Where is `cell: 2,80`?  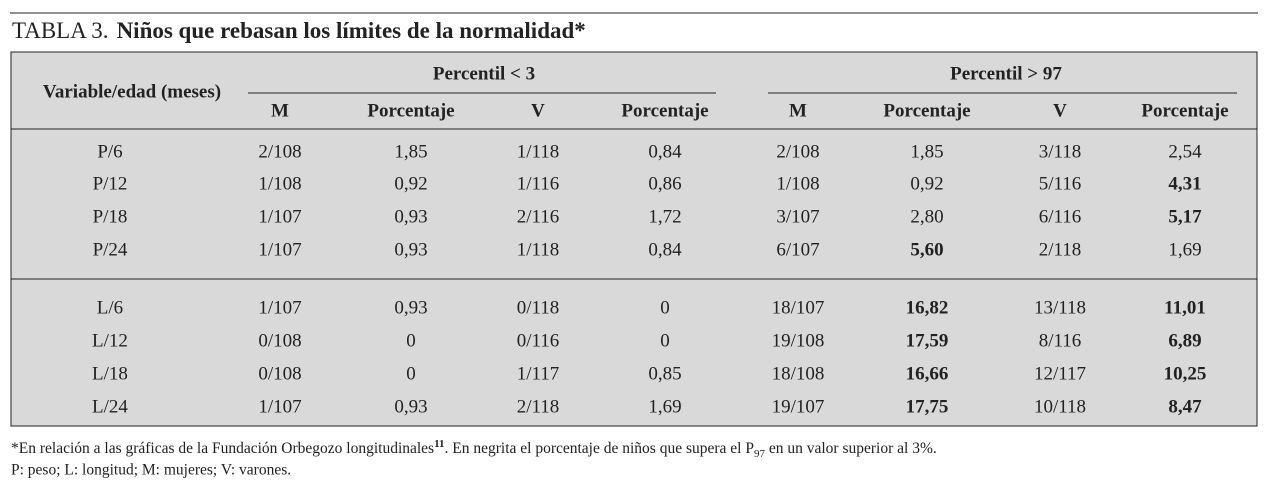 cell: 2,80 is located at coordinates (926, 216).